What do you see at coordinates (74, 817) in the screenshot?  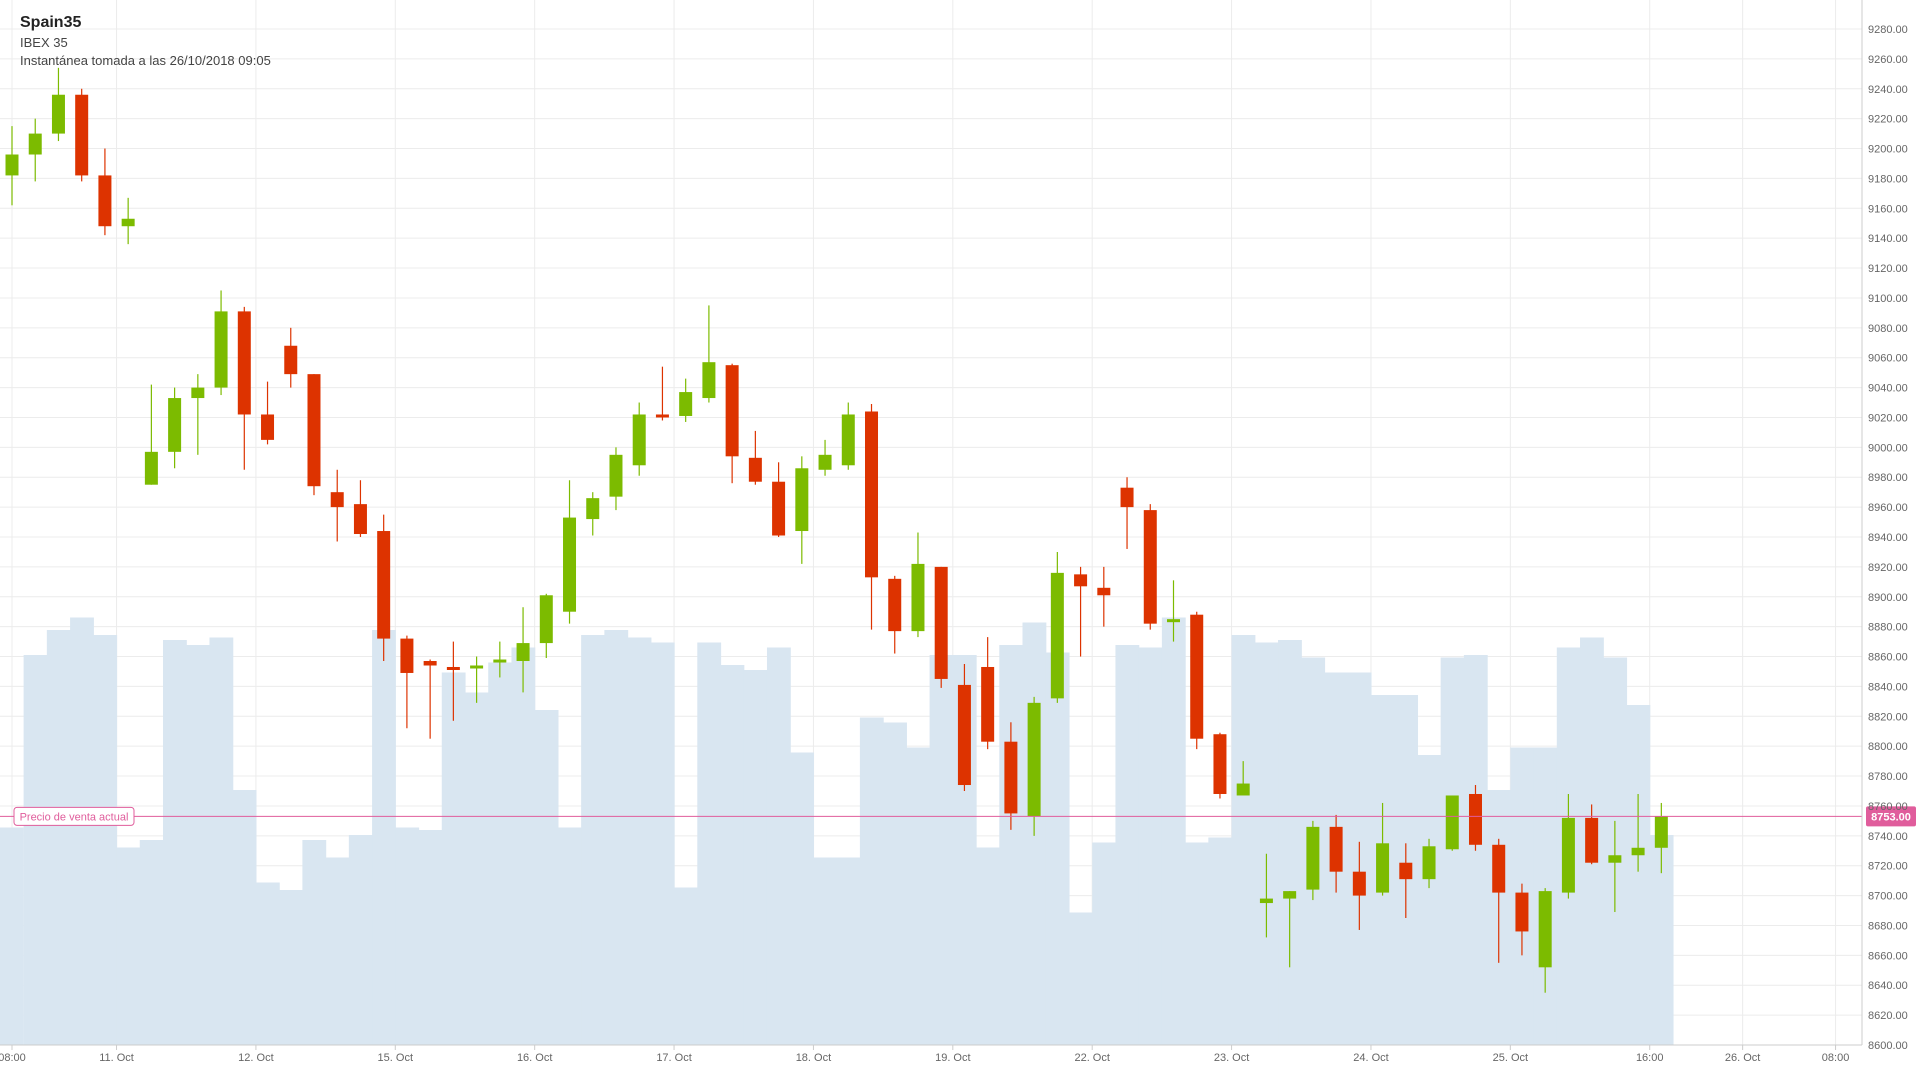 I see `current-price-label: Precio de venta actual` at bounding box center [74, 817].